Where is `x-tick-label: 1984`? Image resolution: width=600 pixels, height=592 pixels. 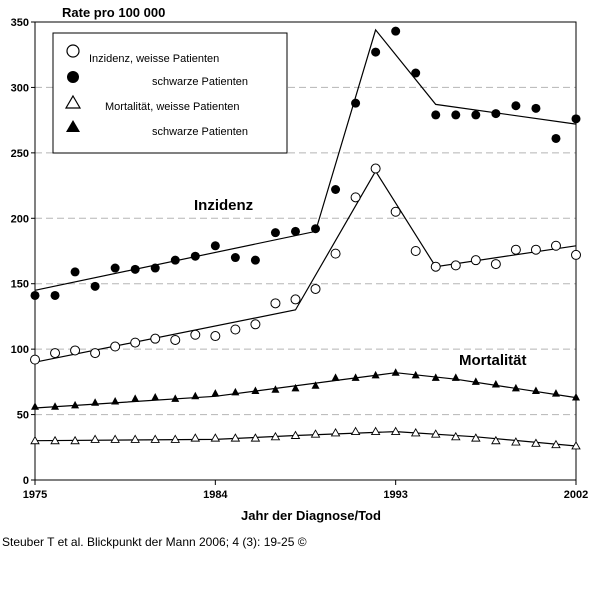 x-tick-label: 1984 is located at coordinates (215, 495).